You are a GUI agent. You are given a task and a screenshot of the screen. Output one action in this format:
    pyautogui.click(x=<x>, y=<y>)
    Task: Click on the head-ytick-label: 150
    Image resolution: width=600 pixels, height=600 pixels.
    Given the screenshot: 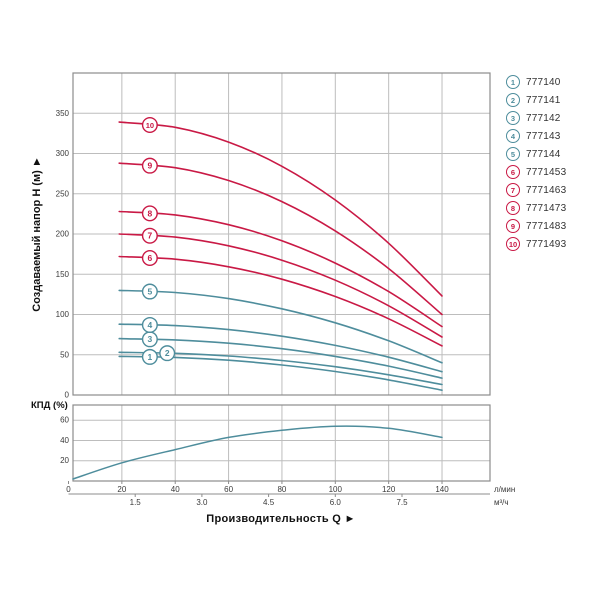 What is the action you would take?
    pyautogui.click(x=63, y=274)
    